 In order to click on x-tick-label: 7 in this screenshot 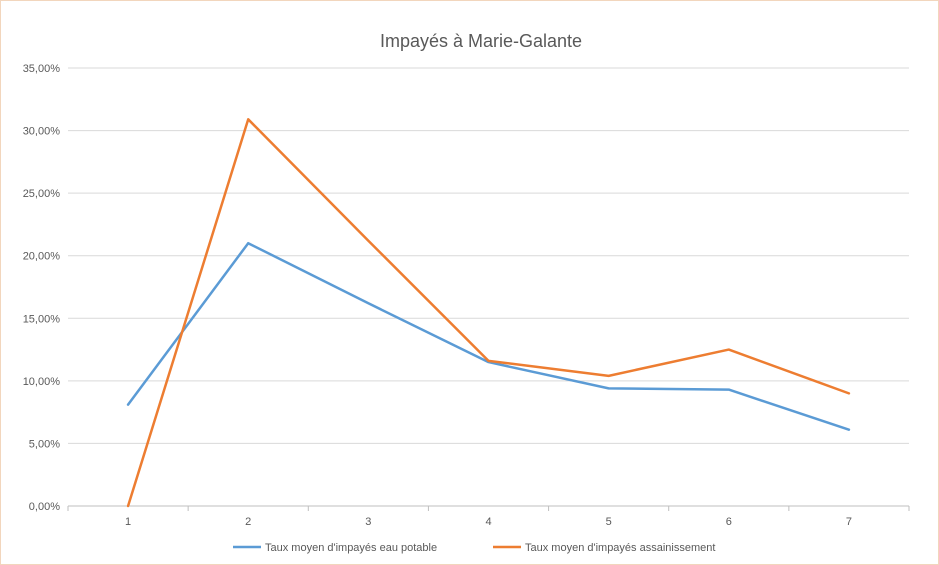, I will do `click(849, 522)`.